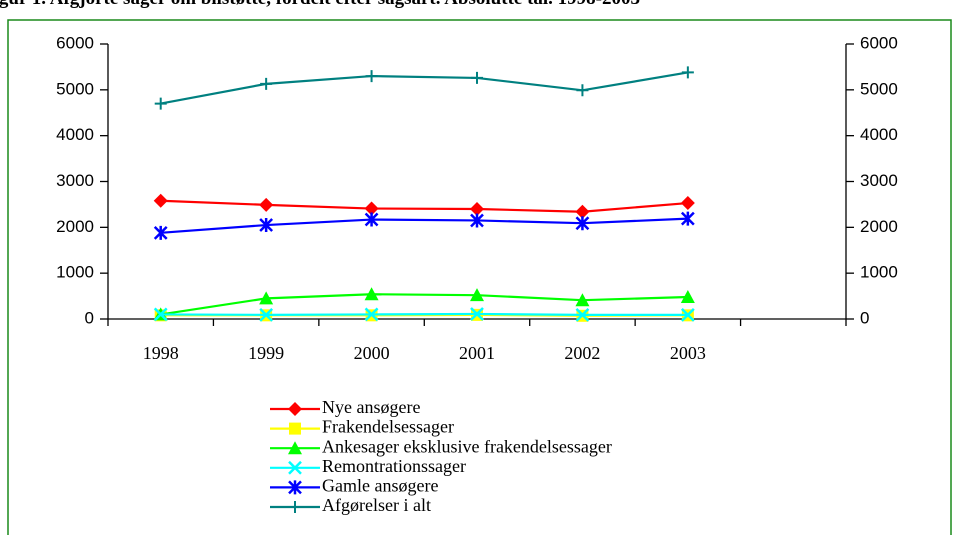  Describe the element at coordinates (75, 134) in the screenshot. I see `y-tick-label: 4000` at that location.